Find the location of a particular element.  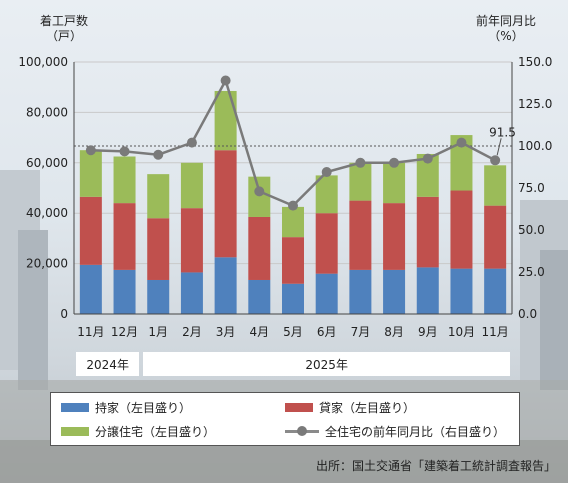

year-label-1: 2025年 is located at coordinates (326, 364).